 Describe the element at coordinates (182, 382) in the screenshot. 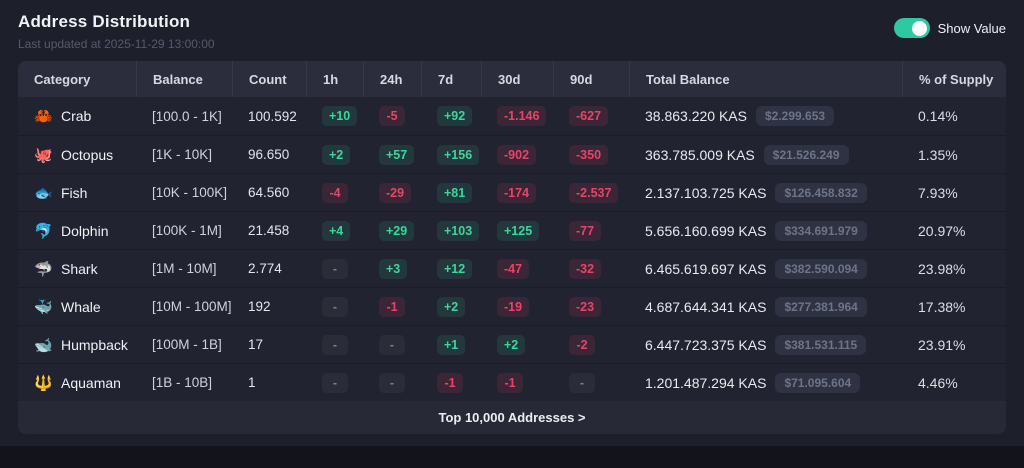

I see `balance-cell: [1B - 10B]` at that location.